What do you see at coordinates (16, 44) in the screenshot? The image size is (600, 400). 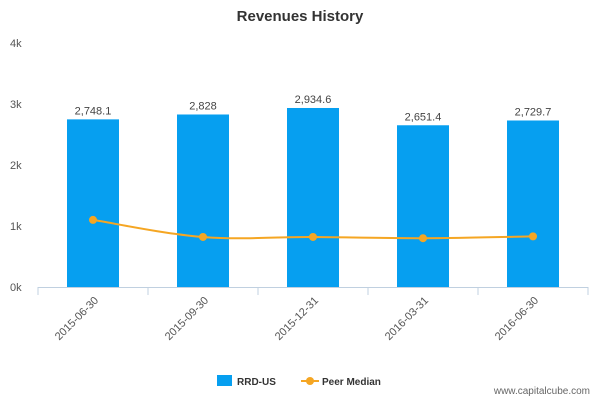 I see `y-tick-label: 4k` at bounding box center [16, 44].